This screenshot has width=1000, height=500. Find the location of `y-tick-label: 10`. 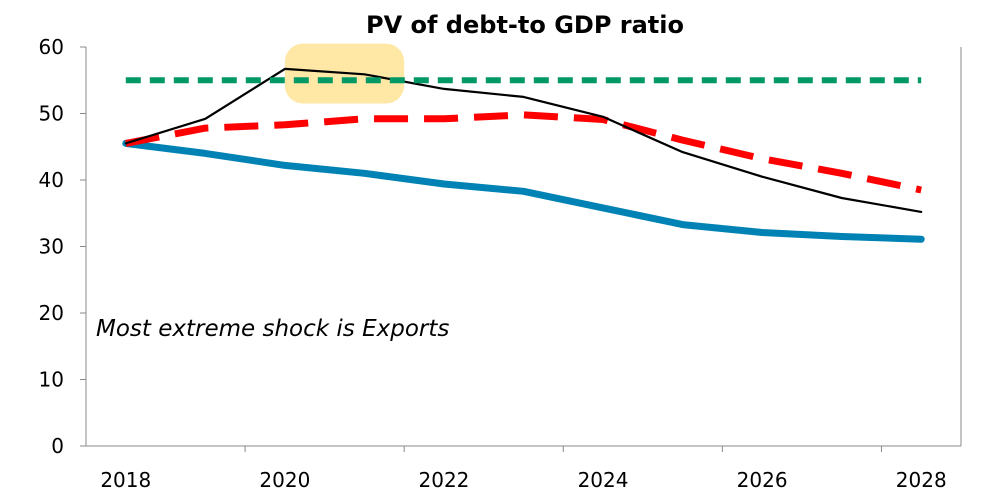

y-tick-label: 10 is located at coordinates (51, 380).